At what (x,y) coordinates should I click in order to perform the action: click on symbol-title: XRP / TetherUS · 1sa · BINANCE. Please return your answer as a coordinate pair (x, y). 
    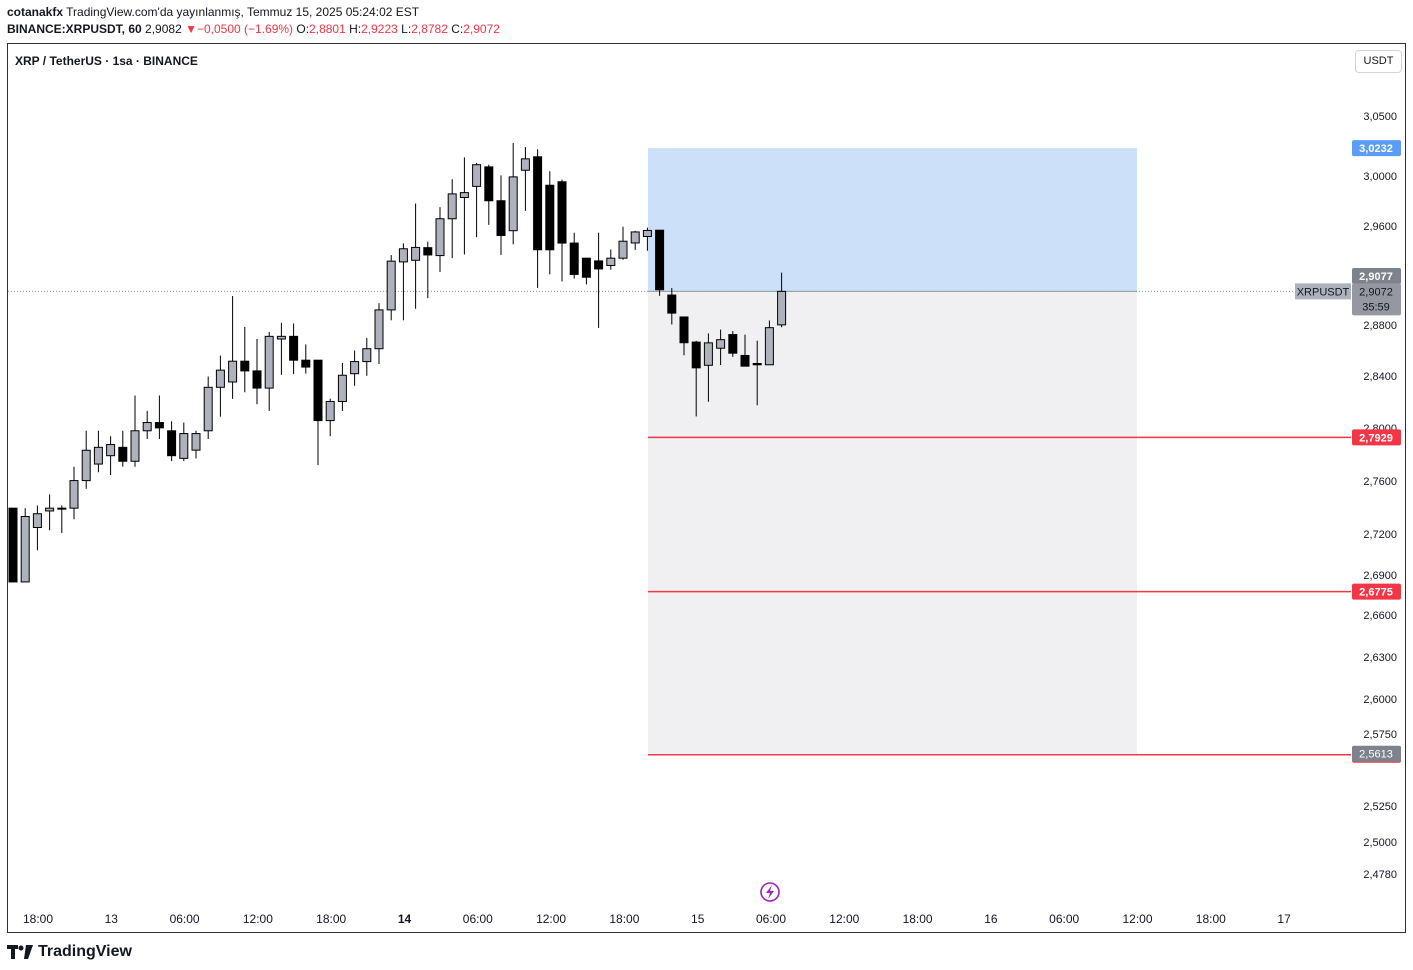
    Looking at the image, I should click on (106, 61).